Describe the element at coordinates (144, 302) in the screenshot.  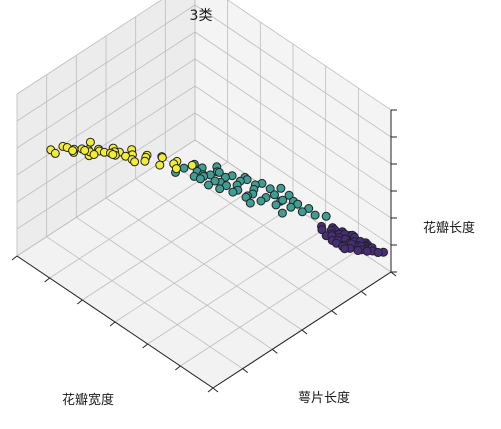
I see `floor-grid-line` at that location.